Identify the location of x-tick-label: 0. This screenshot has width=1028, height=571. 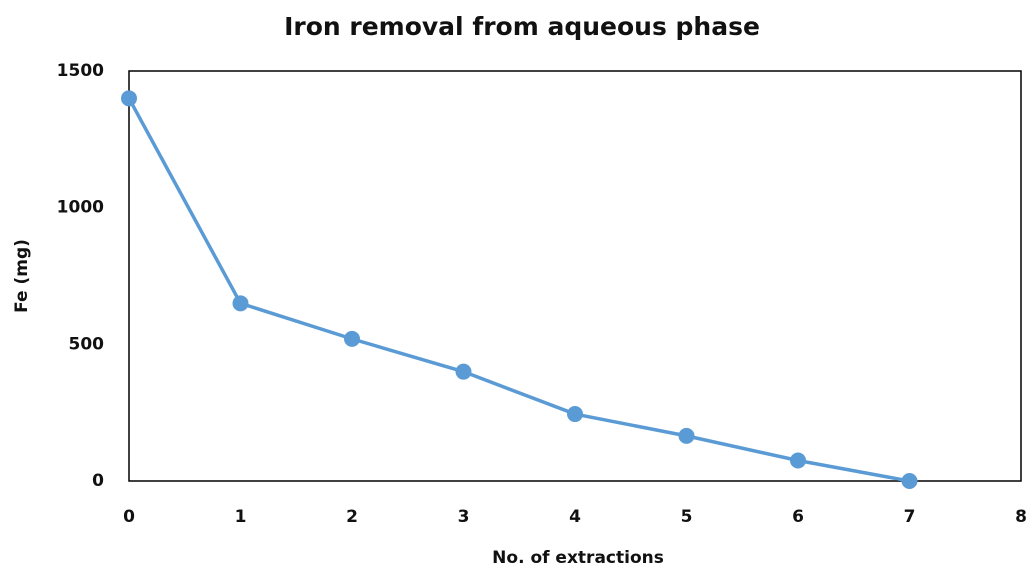
(129, 517).